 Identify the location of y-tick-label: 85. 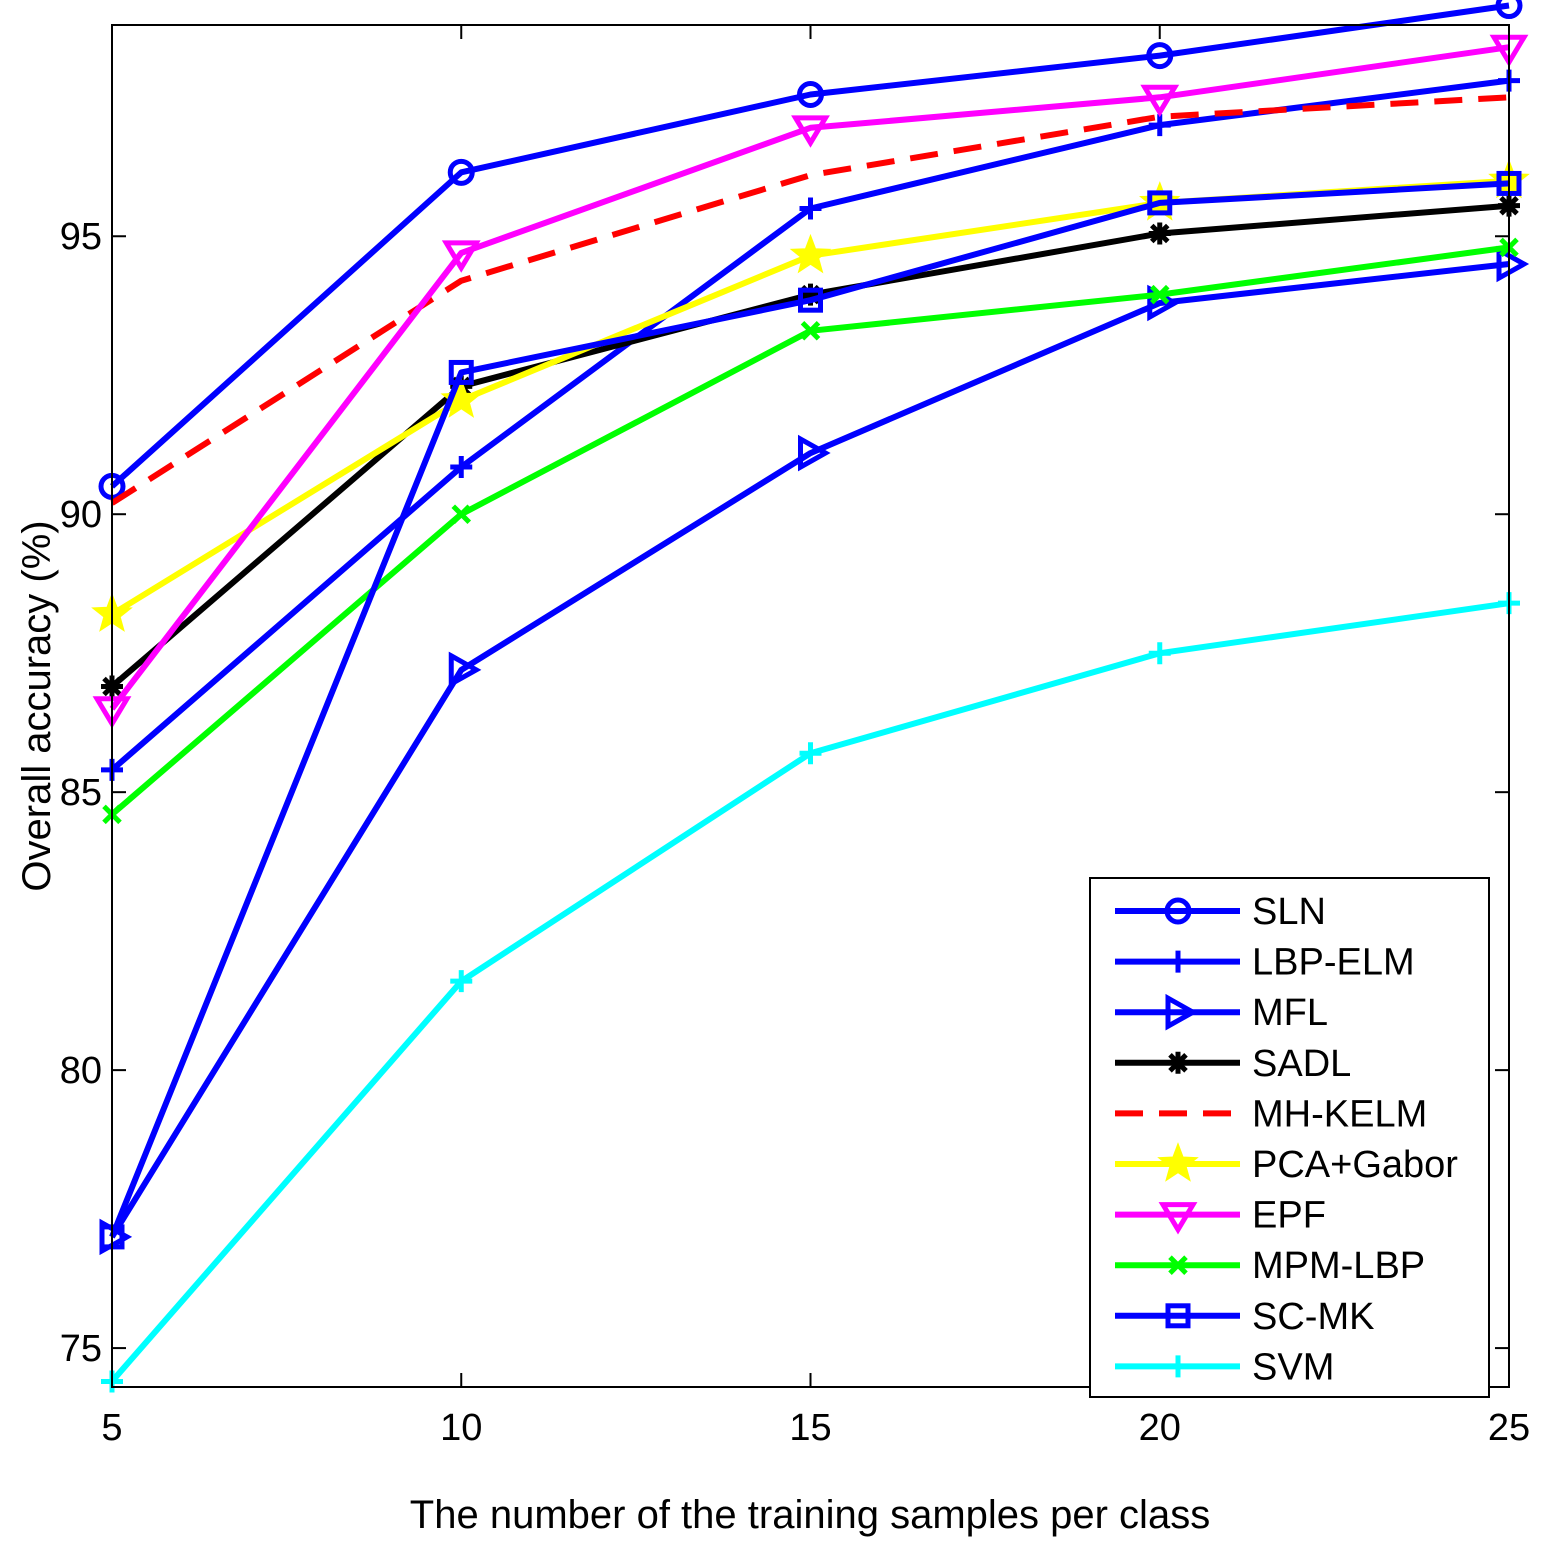
(81, 793).